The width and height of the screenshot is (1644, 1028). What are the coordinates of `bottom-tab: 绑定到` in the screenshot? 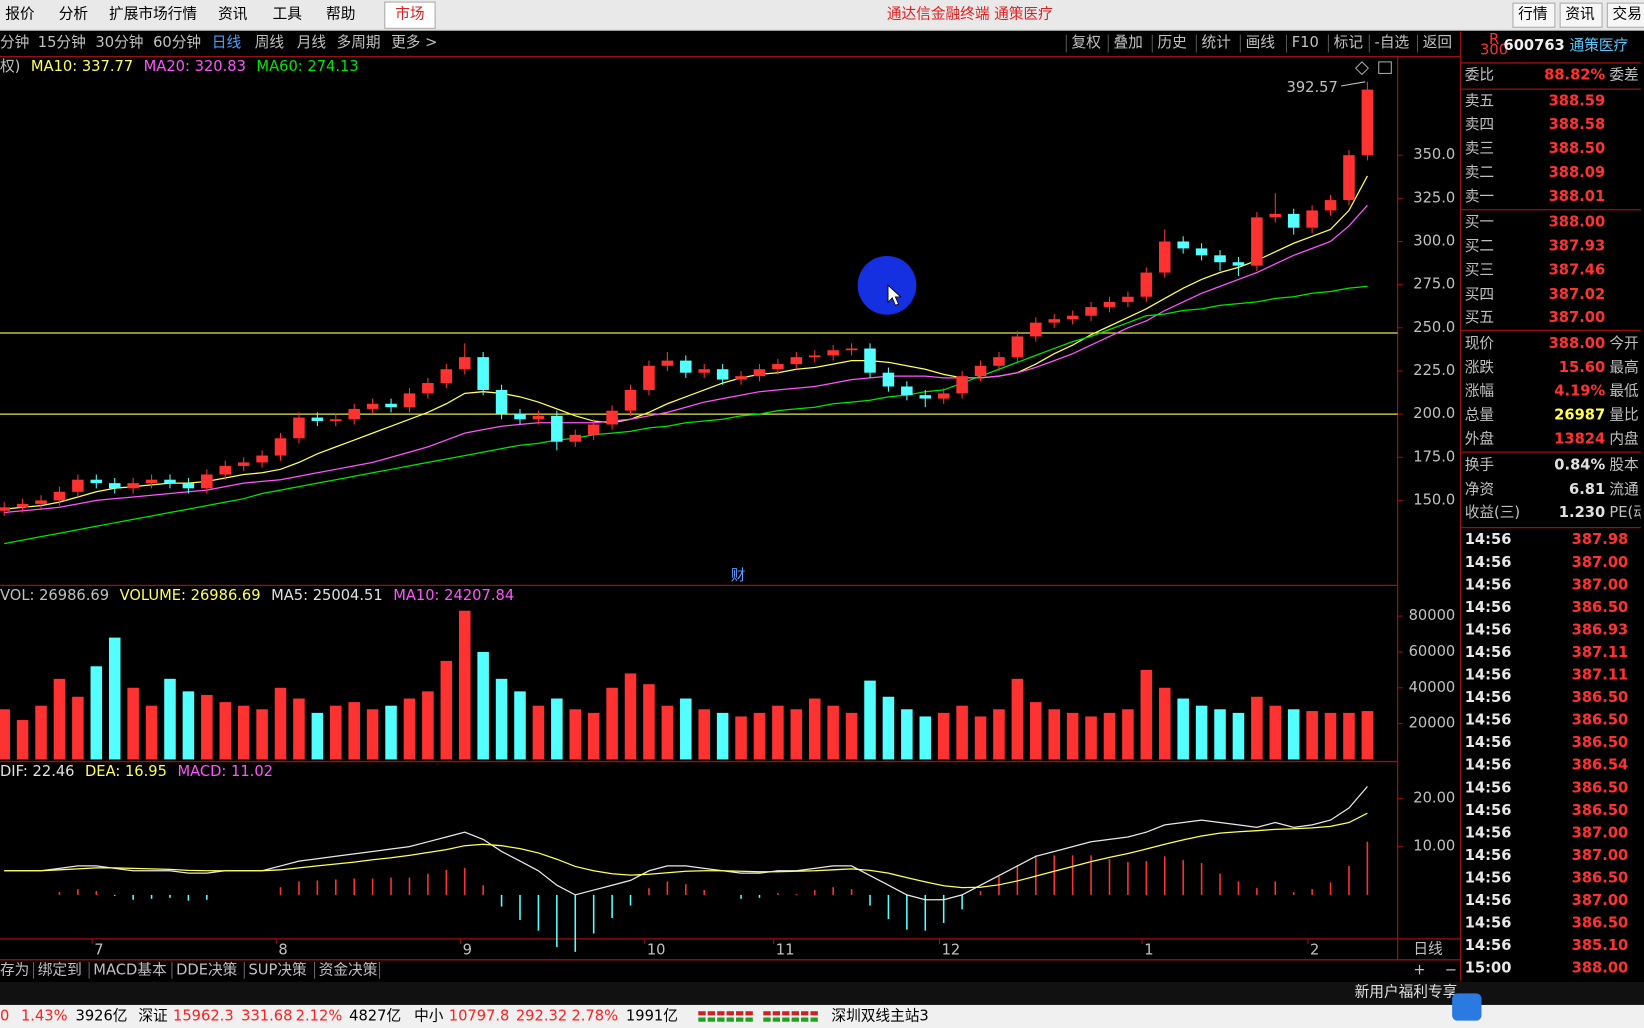 It's located at (60, 969).